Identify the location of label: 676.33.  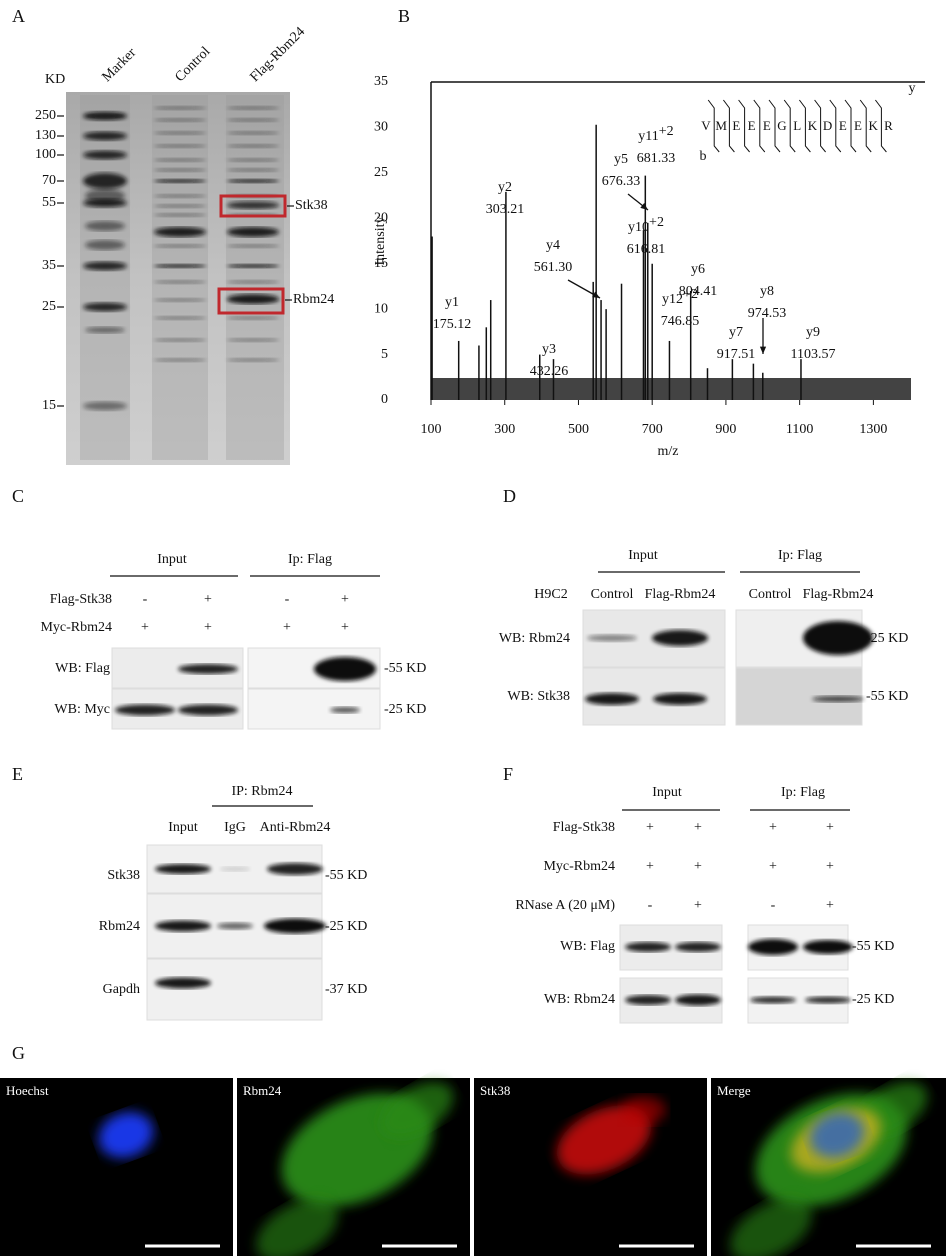
(621, 181).